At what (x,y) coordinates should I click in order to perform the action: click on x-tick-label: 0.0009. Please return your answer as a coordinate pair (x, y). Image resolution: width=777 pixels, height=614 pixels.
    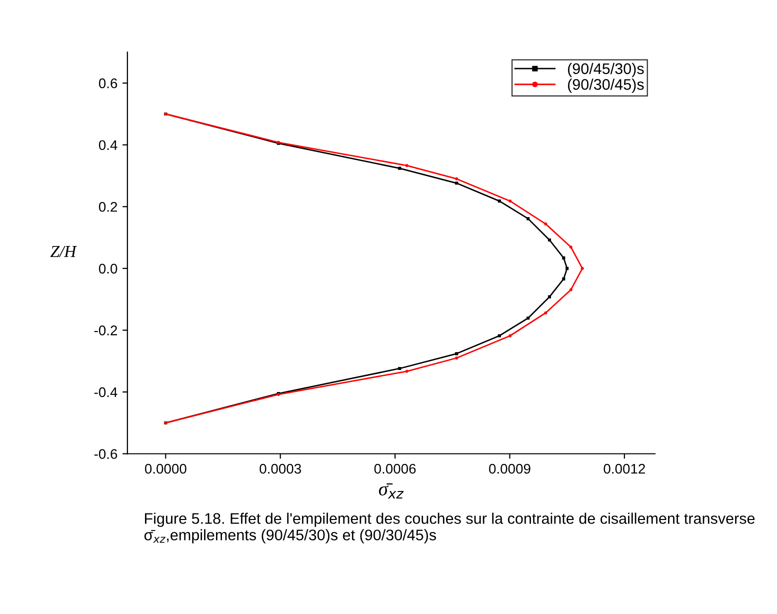
    Looking at the image, I should click on (509, 469).